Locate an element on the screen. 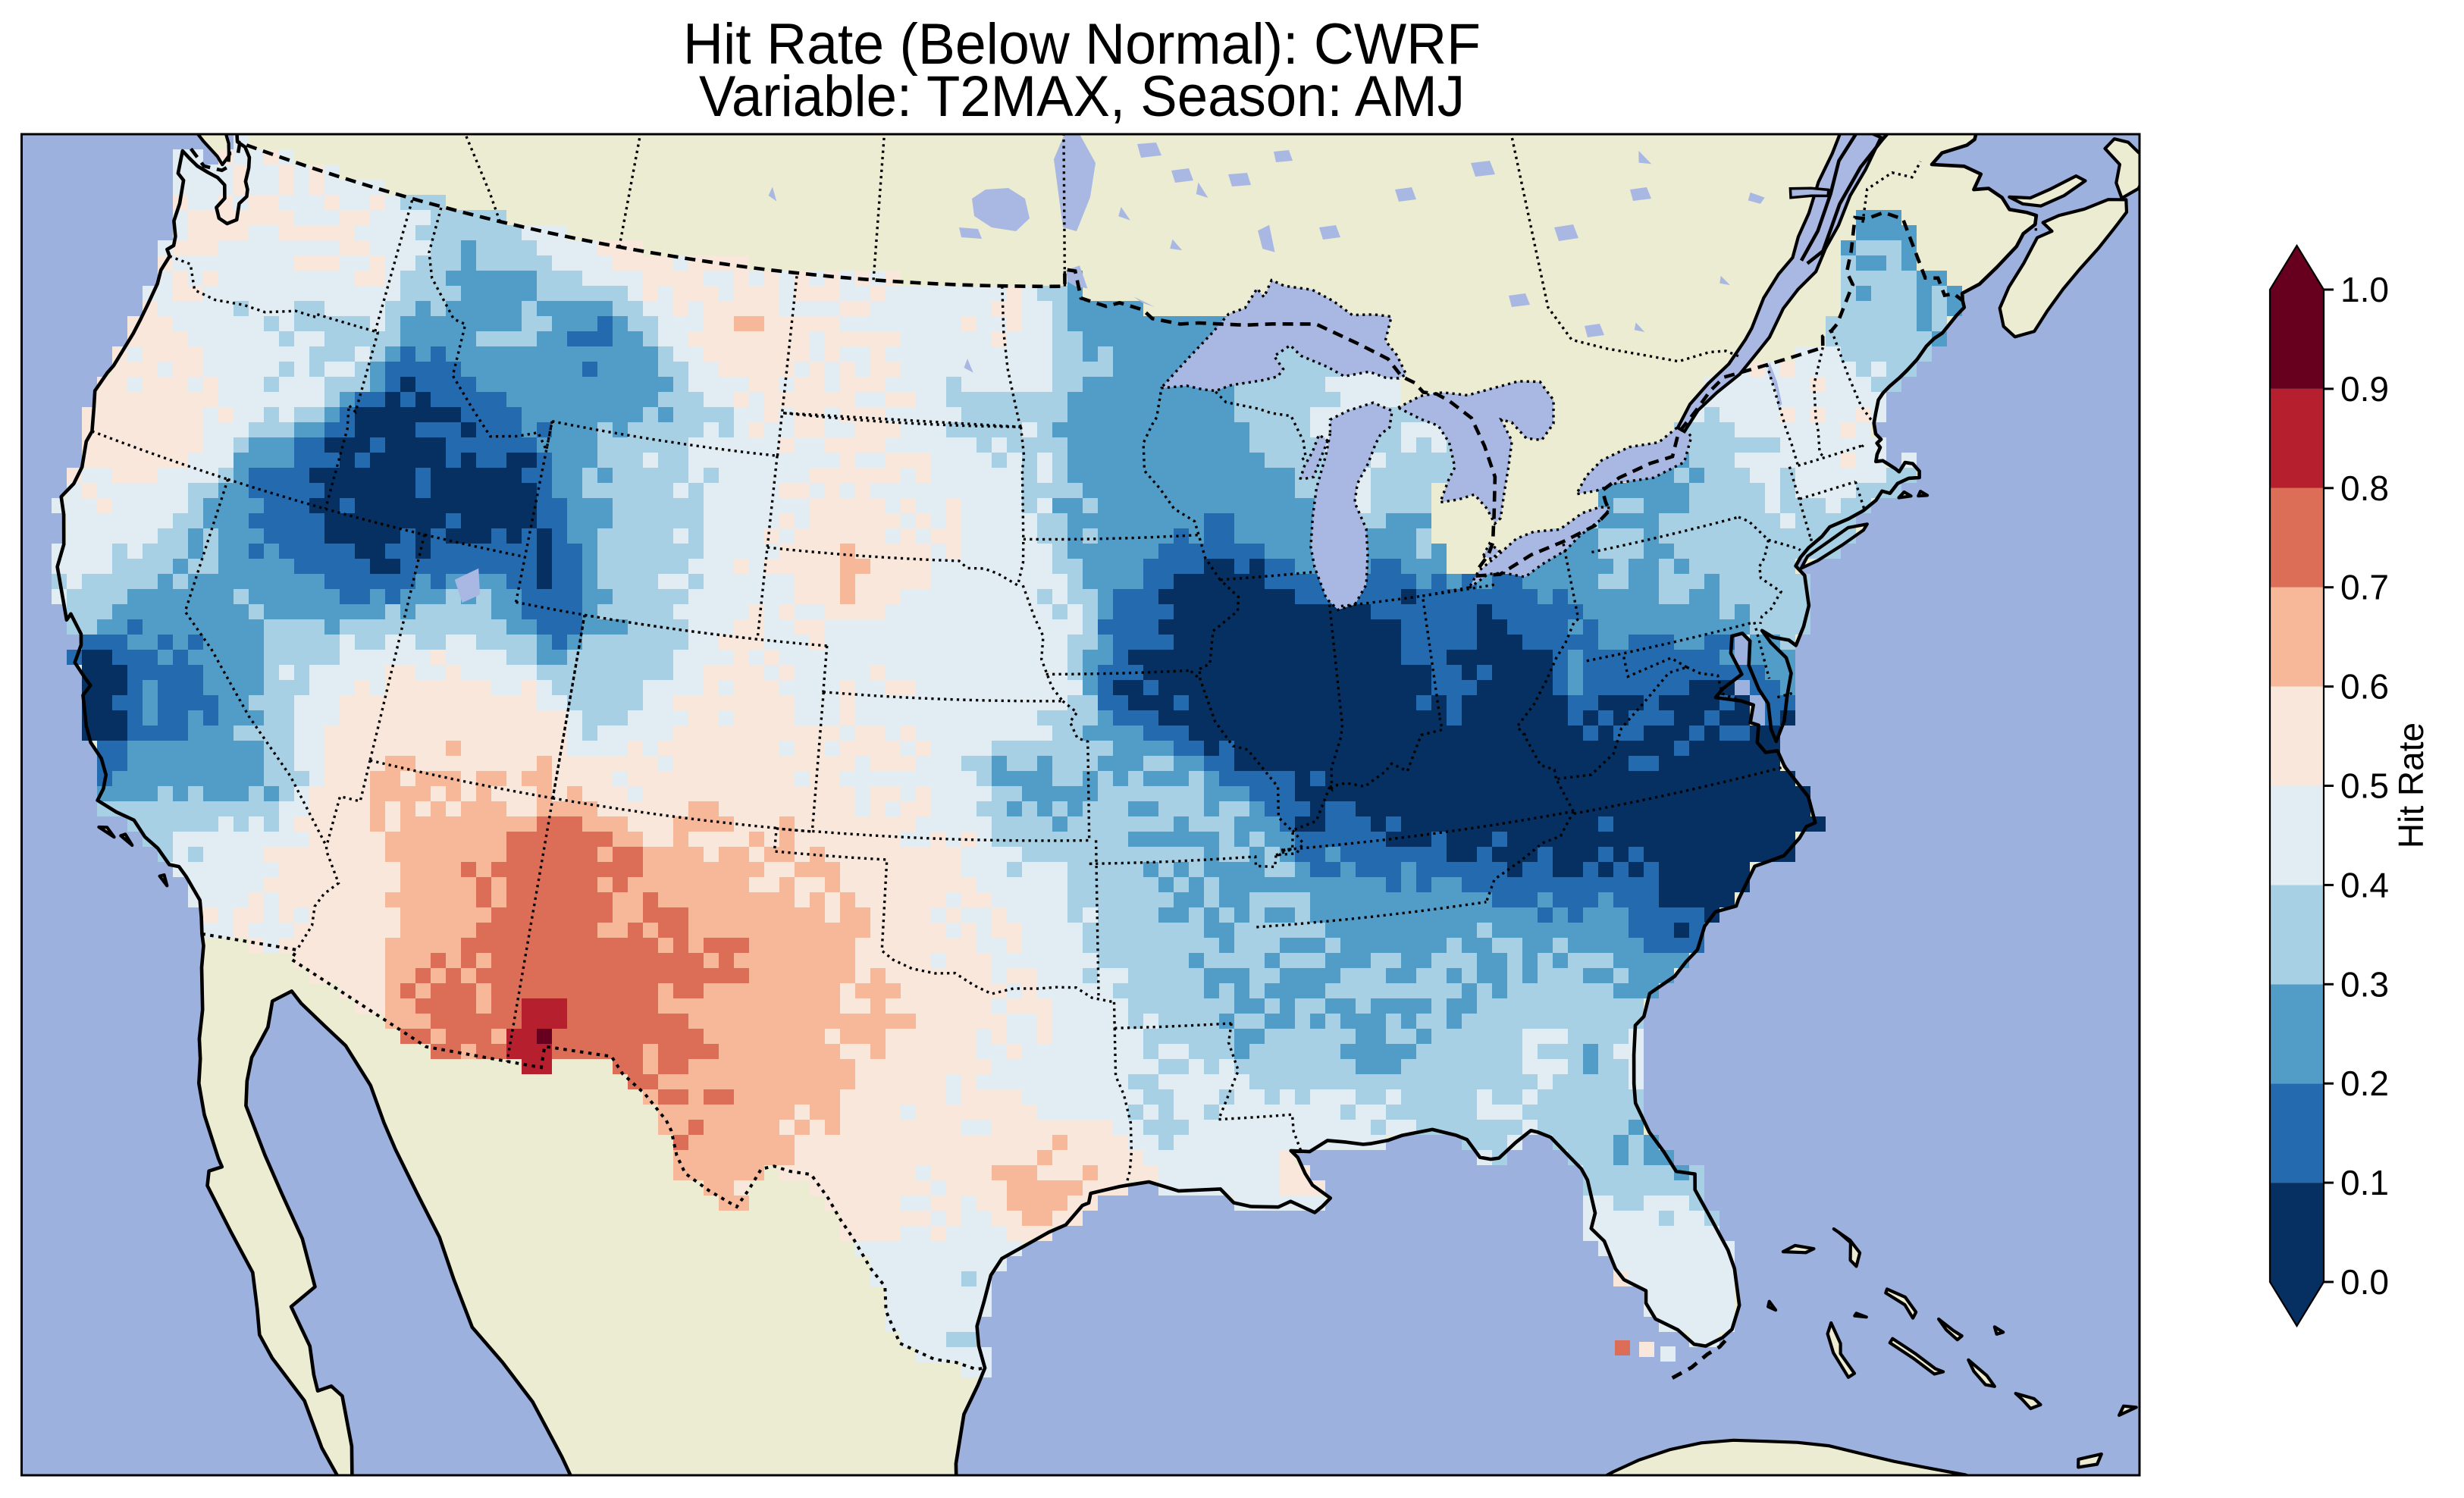  svg-text: 0.0 is located at coordinates (2364, 1282).